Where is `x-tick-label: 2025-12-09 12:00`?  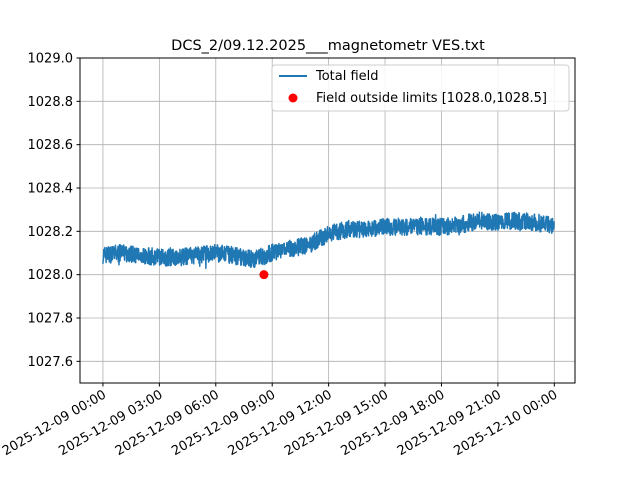
x-tick-label: 2025-12-09 12:00 is located at coordinates (280, 423).